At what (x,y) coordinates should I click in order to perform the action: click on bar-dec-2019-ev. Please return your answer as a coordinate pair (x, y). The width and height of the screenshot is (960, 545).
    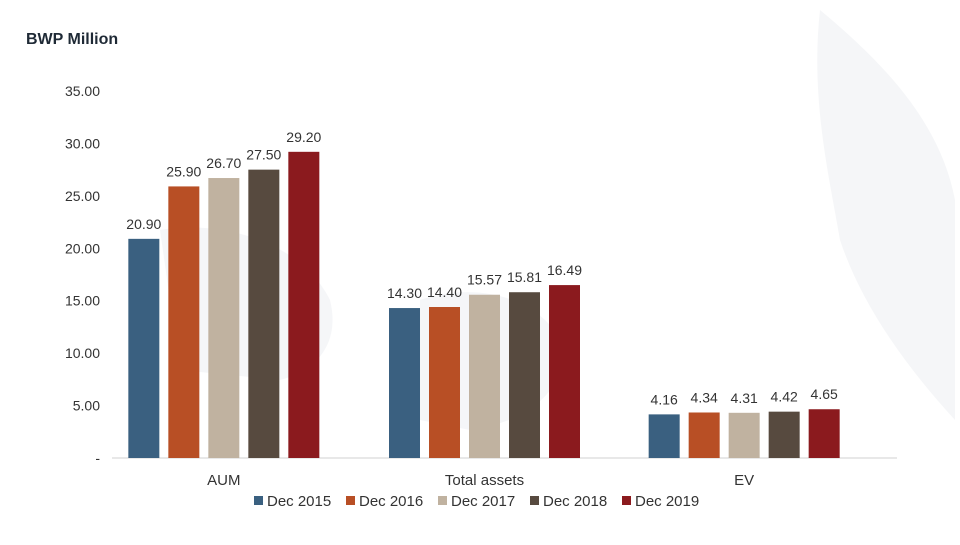
    Looking at the image, I should click on (824, 433).